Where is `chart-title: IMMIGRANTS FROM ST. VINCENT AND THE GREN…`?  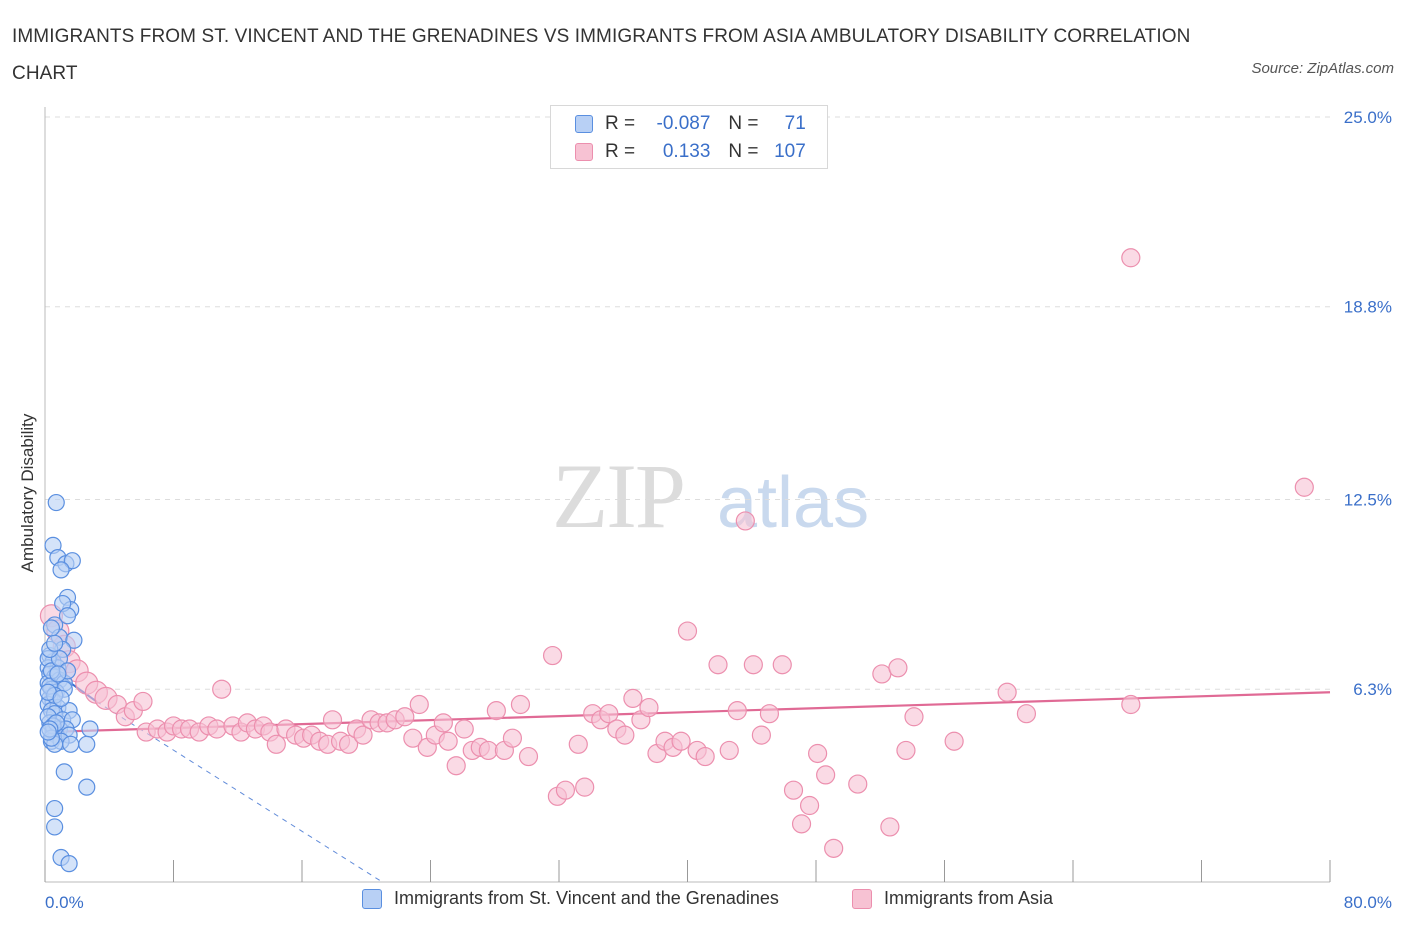 chart-title: IMMIGRANTS FROM ST. VINCENT AND THE GREN… is located at coordinates (601, 55).